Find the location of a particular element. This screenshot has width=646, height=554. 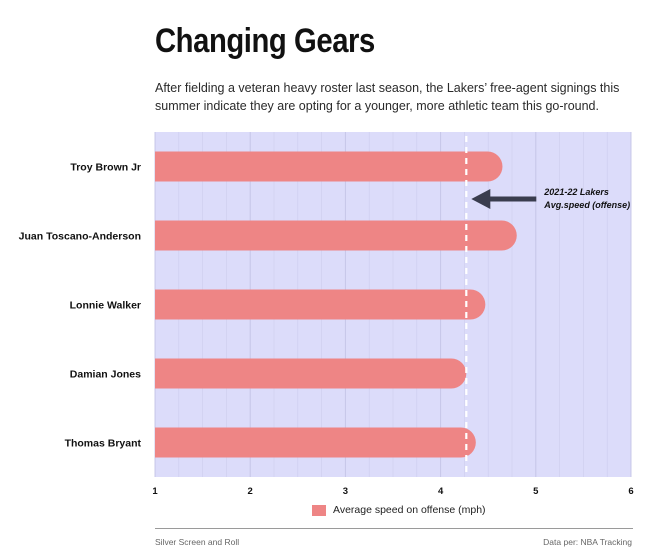

category-label: Damian Jones is located at coordinates (105, 375).